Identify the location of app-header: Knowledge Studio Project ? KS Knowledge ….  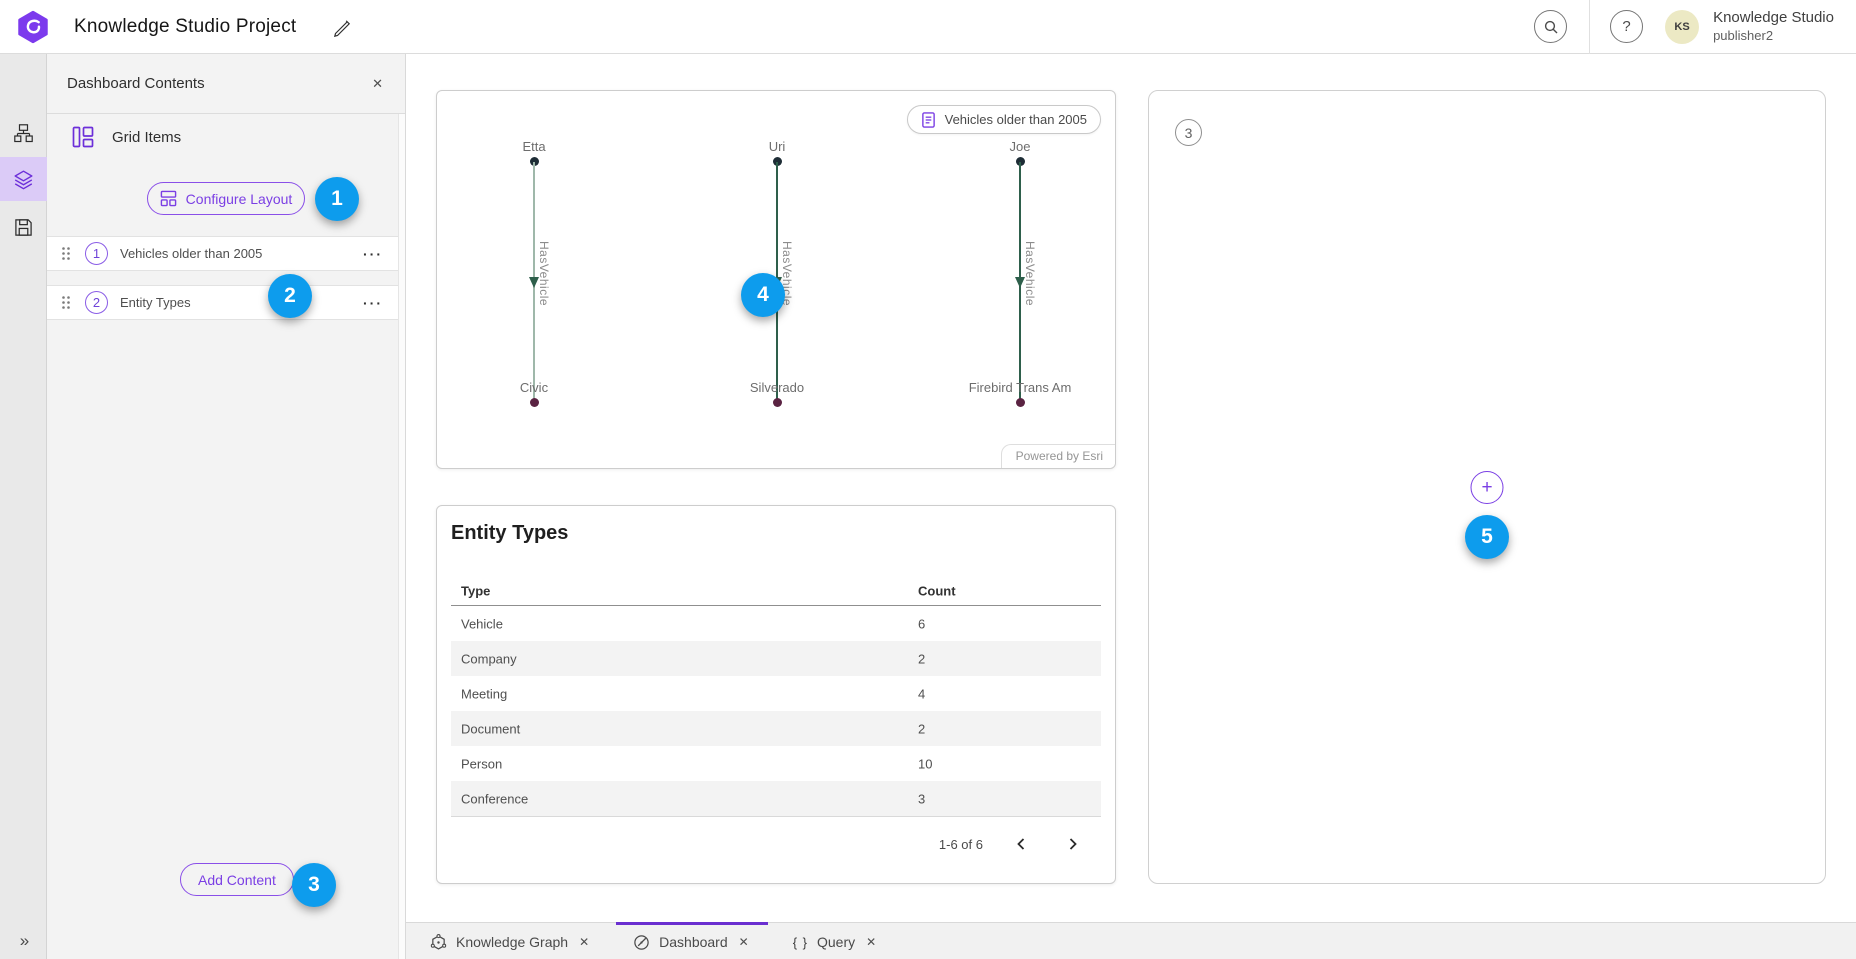
(928, 27).